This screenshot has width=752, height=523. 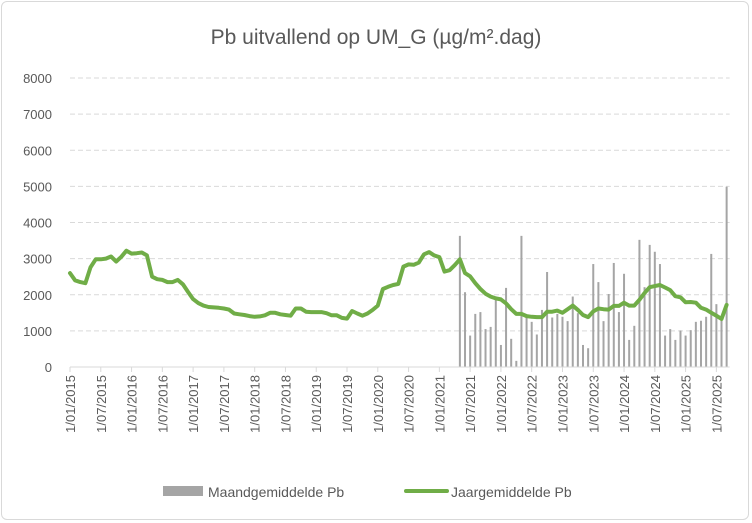 I want to click on y-tick-label: 2000, so click(x=37, y=295).